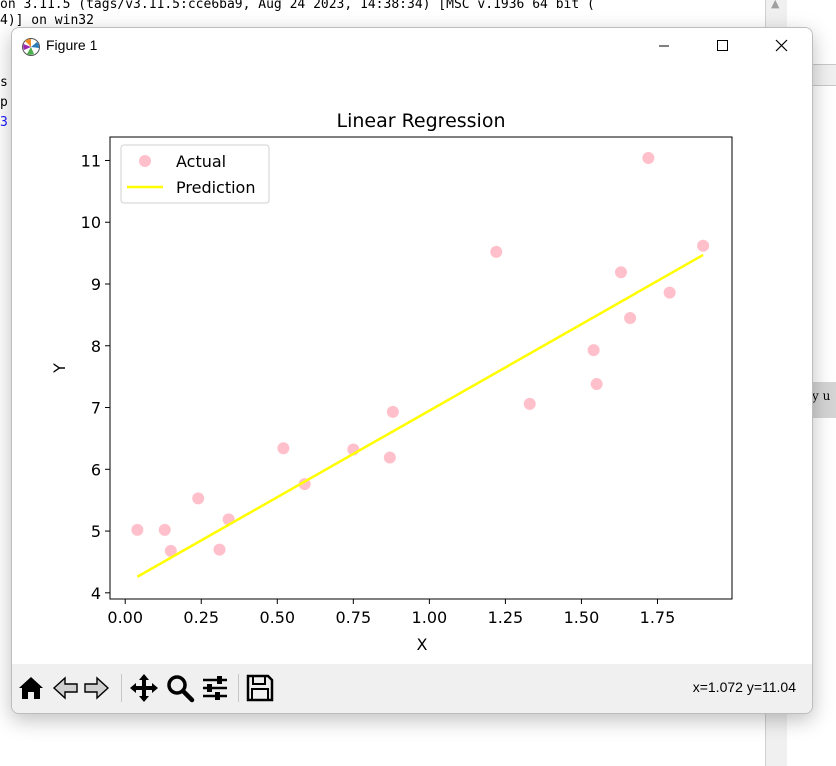  I want to click on y-tick-label: 6, so click(96, 469).